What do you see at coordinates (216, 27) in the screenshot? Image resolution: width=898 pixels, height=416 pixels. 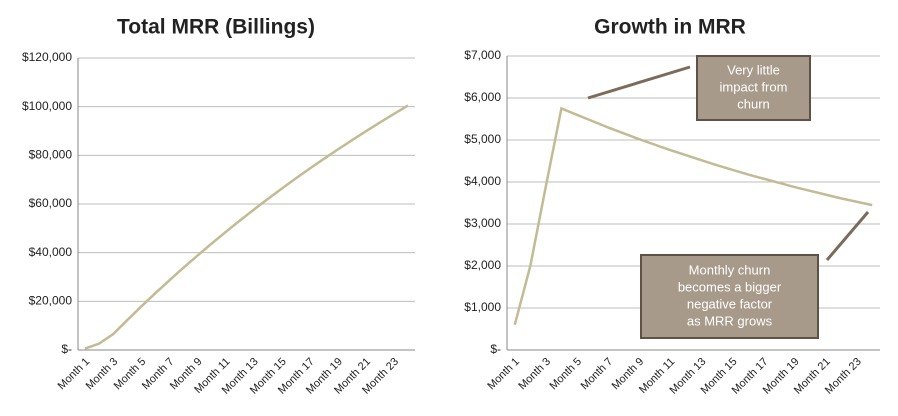 I see `chart-title: Total MRR (Billings)` at bounding box center [216, 27].